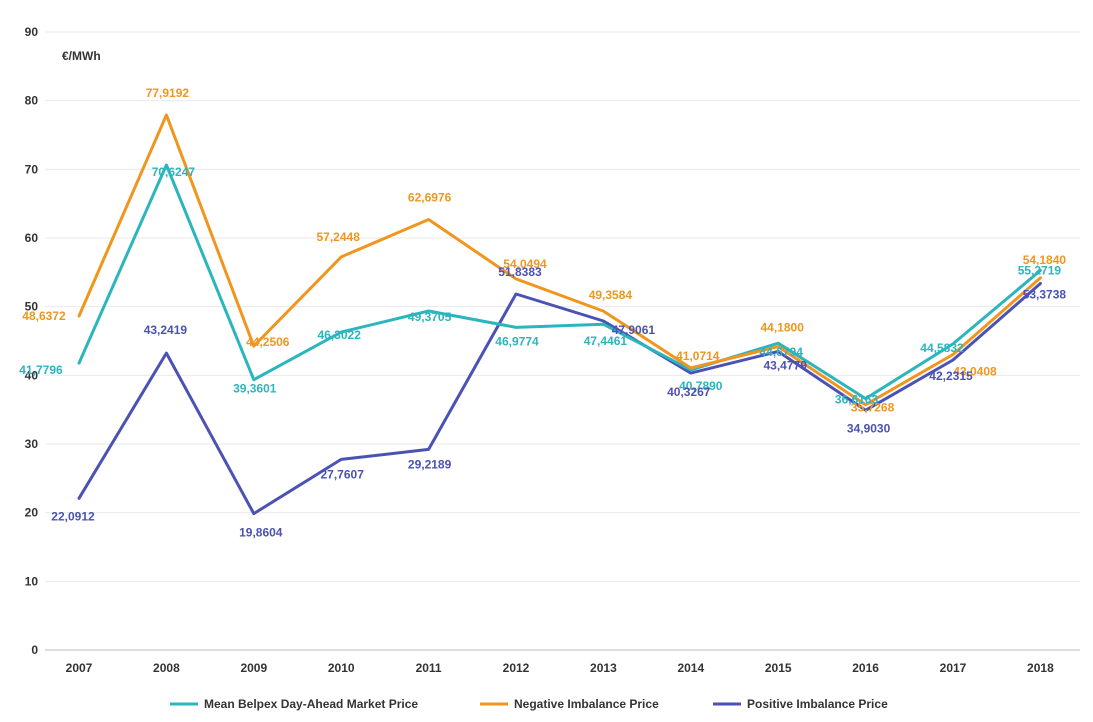 Image resolution: width=1093 pixels, height=722 pixels. Describe the element at coordinates (32, 238) in the screenshot. I see `y-tick-label: 60` at that location.